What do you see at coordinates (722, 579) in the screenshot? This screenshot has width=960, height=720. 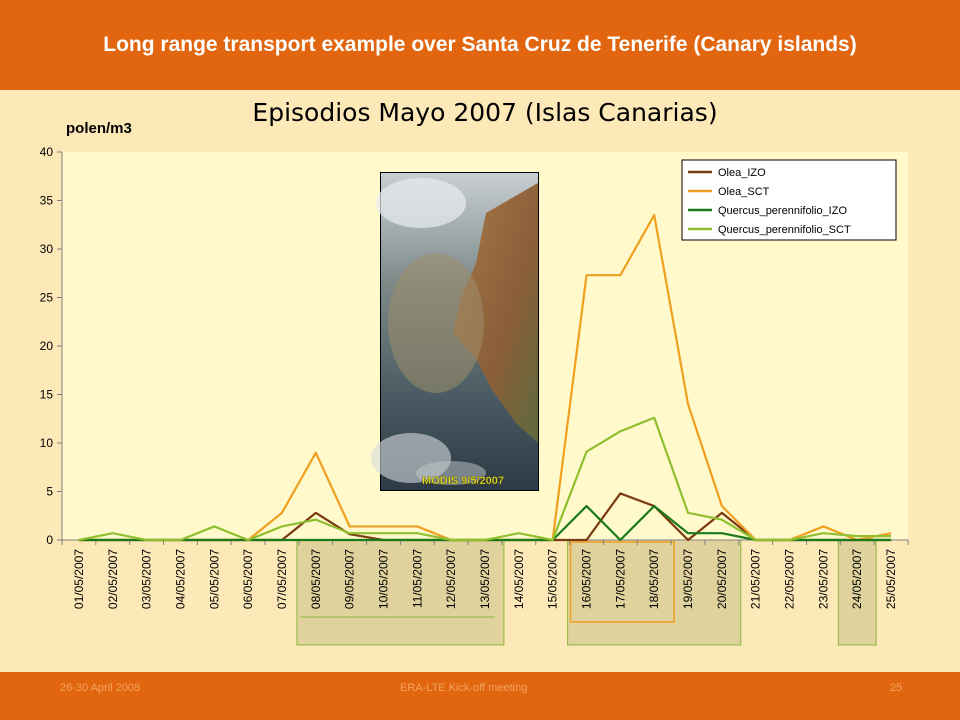 I see `x-tick-label: 20/05/2007` at bounding box center [722, 579].